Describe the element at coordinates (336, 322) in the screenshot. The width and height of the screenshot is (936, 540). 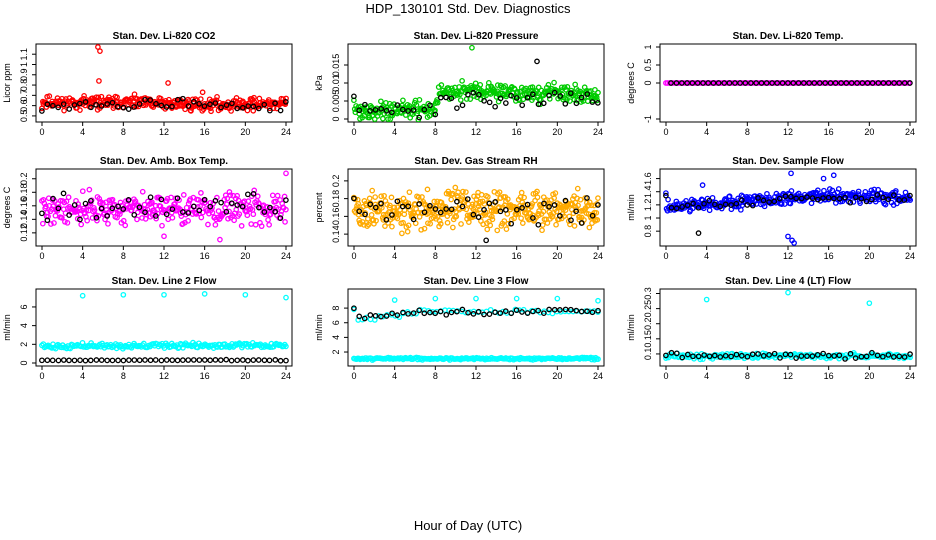
I see `y-tick-label: 6` at that location.